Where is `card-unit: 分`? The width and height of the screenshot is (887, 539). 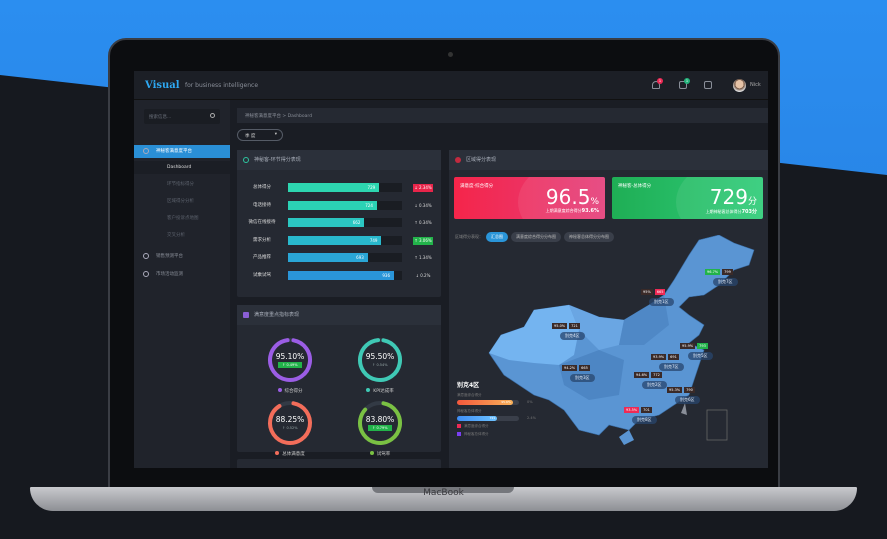 card-unit: 分 is located at coordinates (752, 202).